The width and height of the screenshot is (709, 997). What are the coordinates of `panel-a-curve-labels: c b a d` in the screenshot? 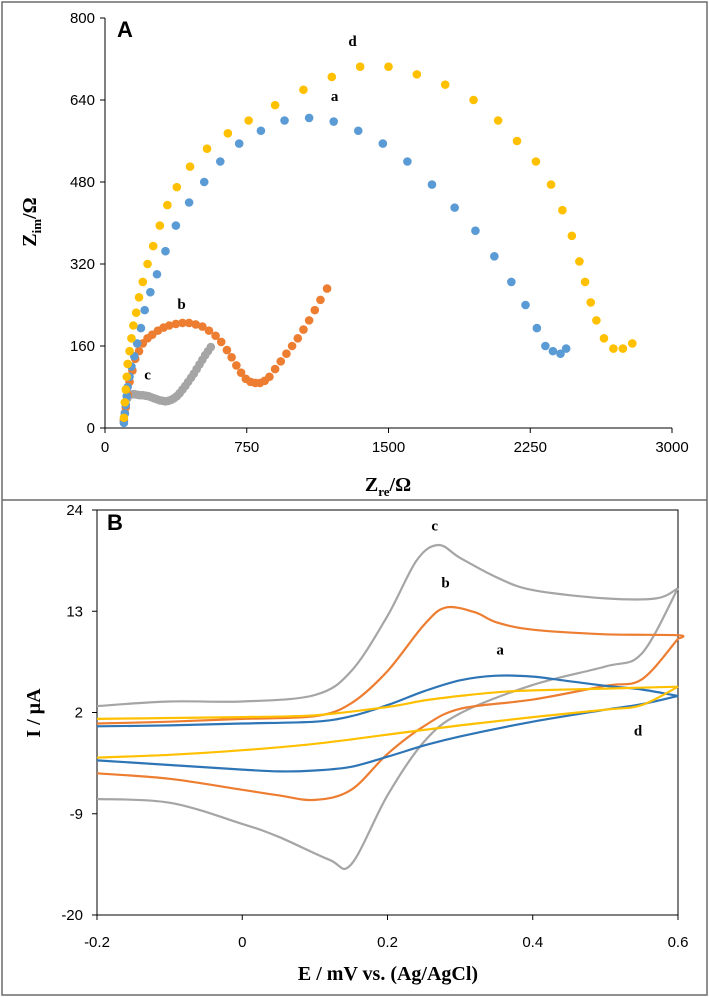 It's located at (250, 208).